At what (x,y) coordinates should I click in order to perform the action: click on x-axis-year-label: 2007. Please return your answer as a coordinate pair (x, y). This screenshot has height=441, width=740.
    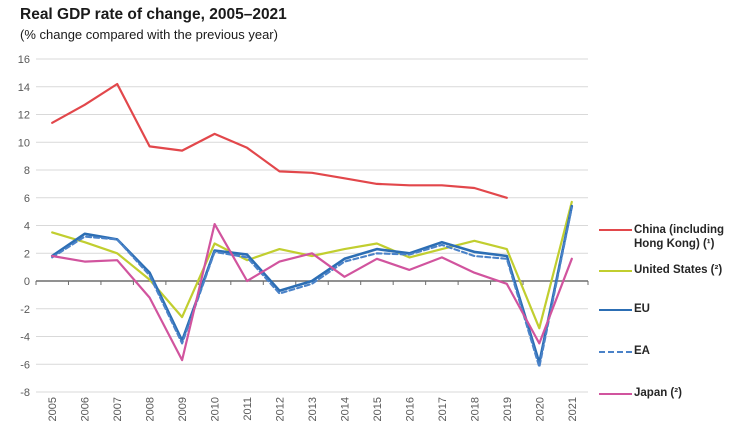
    Looking at the image, I should click on (118, 409).